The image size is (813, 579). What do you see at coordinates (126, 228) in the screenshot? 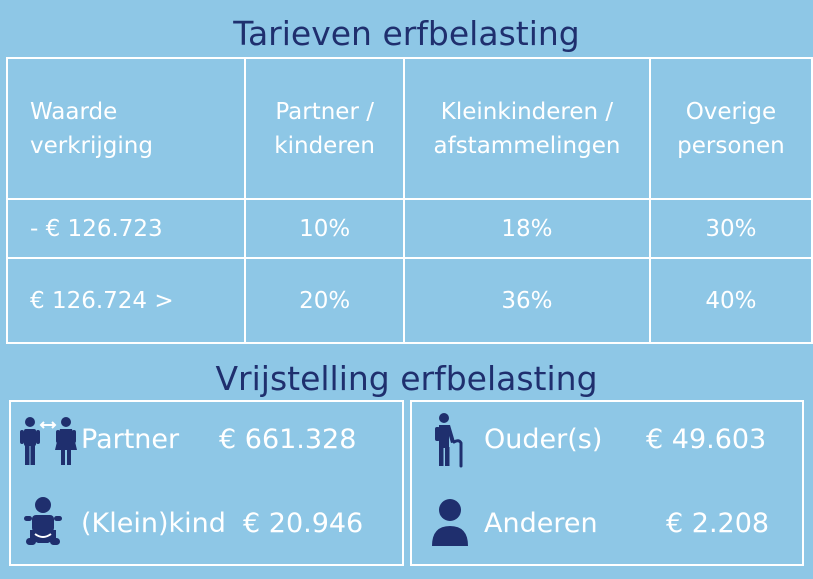
I see `table-cell: - € 126.723` at bounding box center [126, 228].